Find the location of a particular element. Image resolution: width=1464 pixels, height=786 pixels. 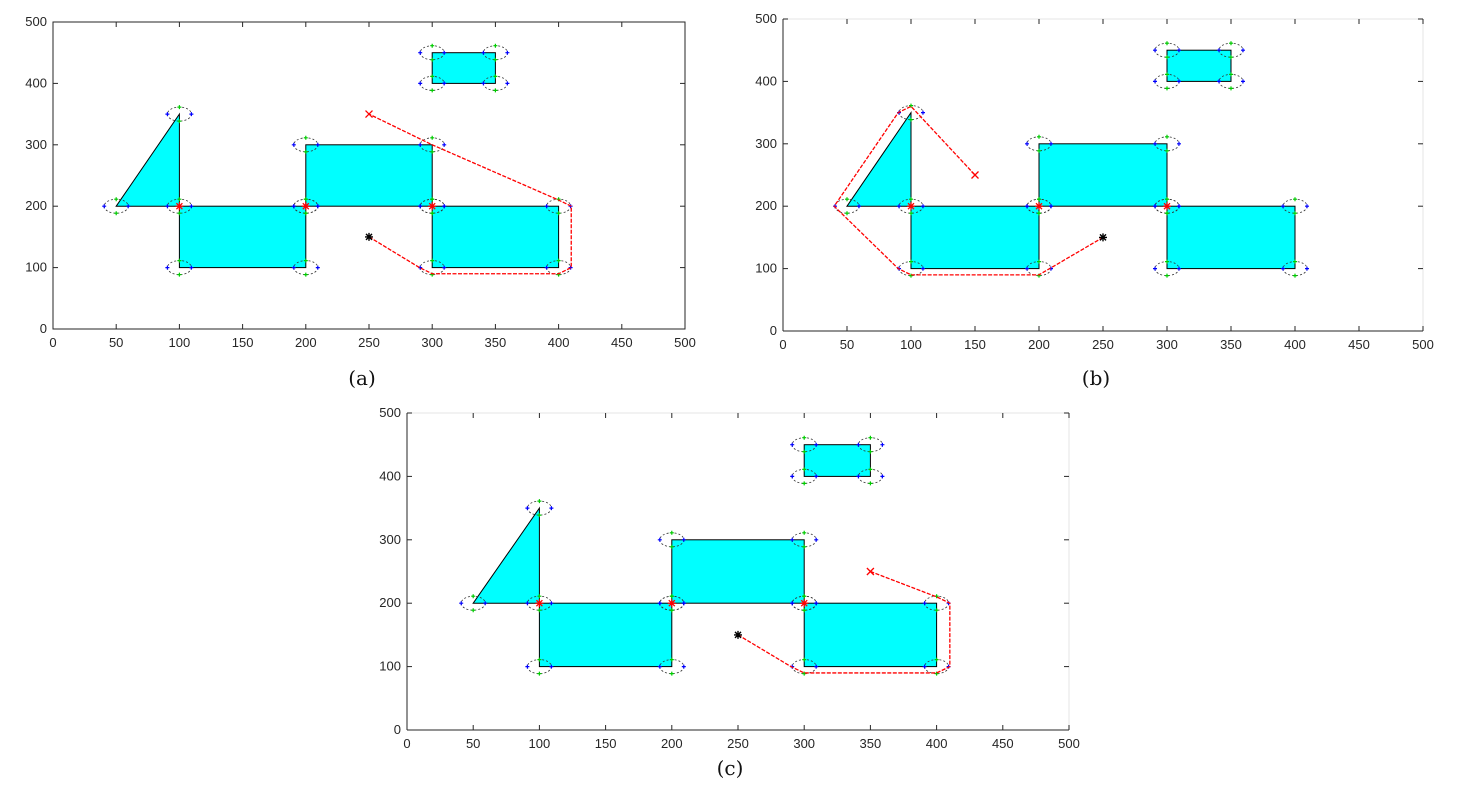

y-tick-label: 100 is located at coordinates (36, 267).